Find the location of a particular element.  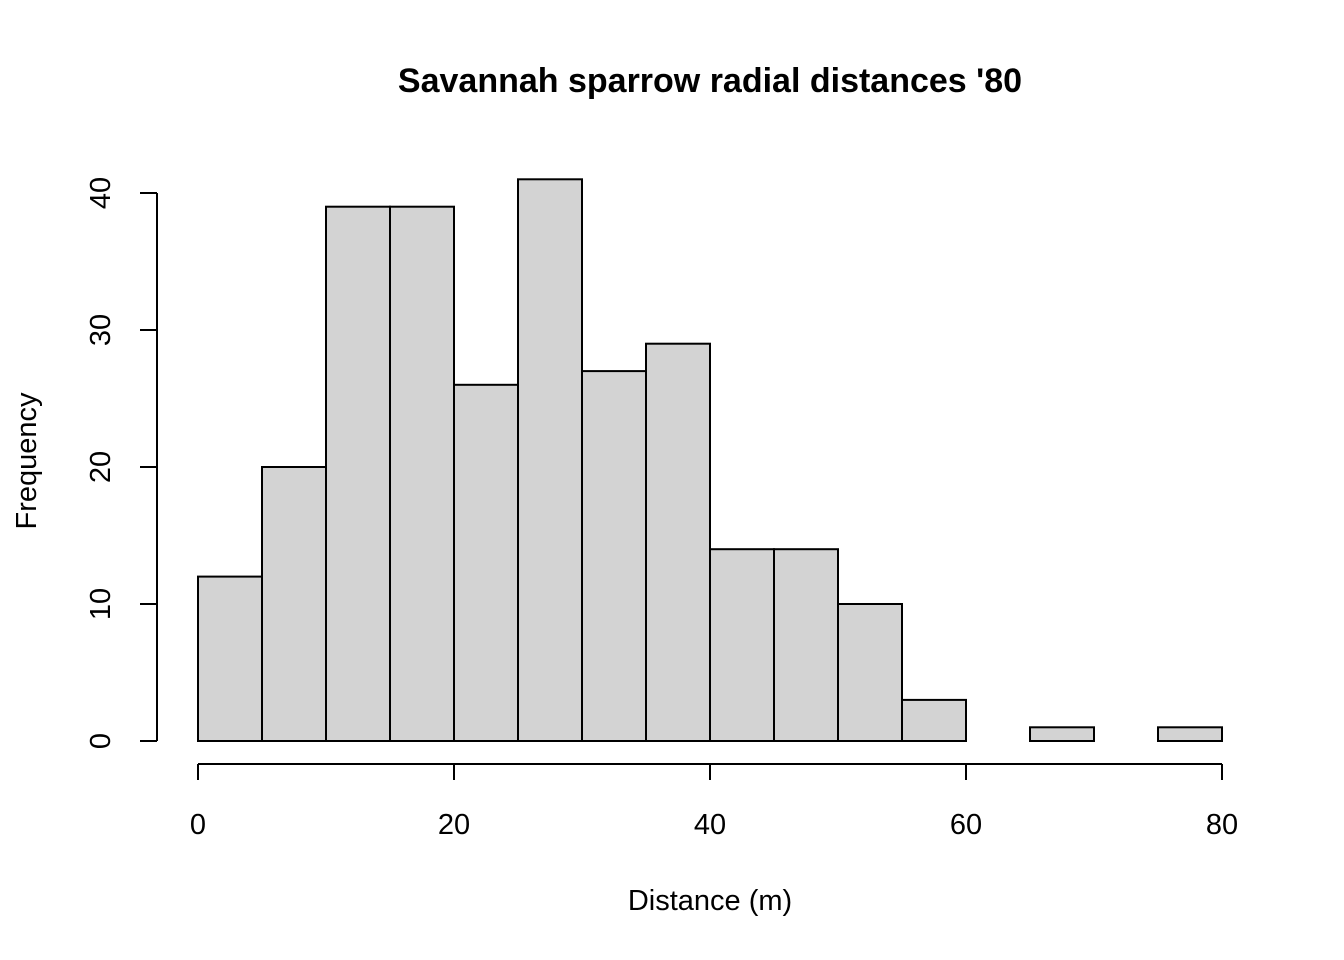

x-axis: 0 20 40 60 80 is located at coordinates (714, 802).